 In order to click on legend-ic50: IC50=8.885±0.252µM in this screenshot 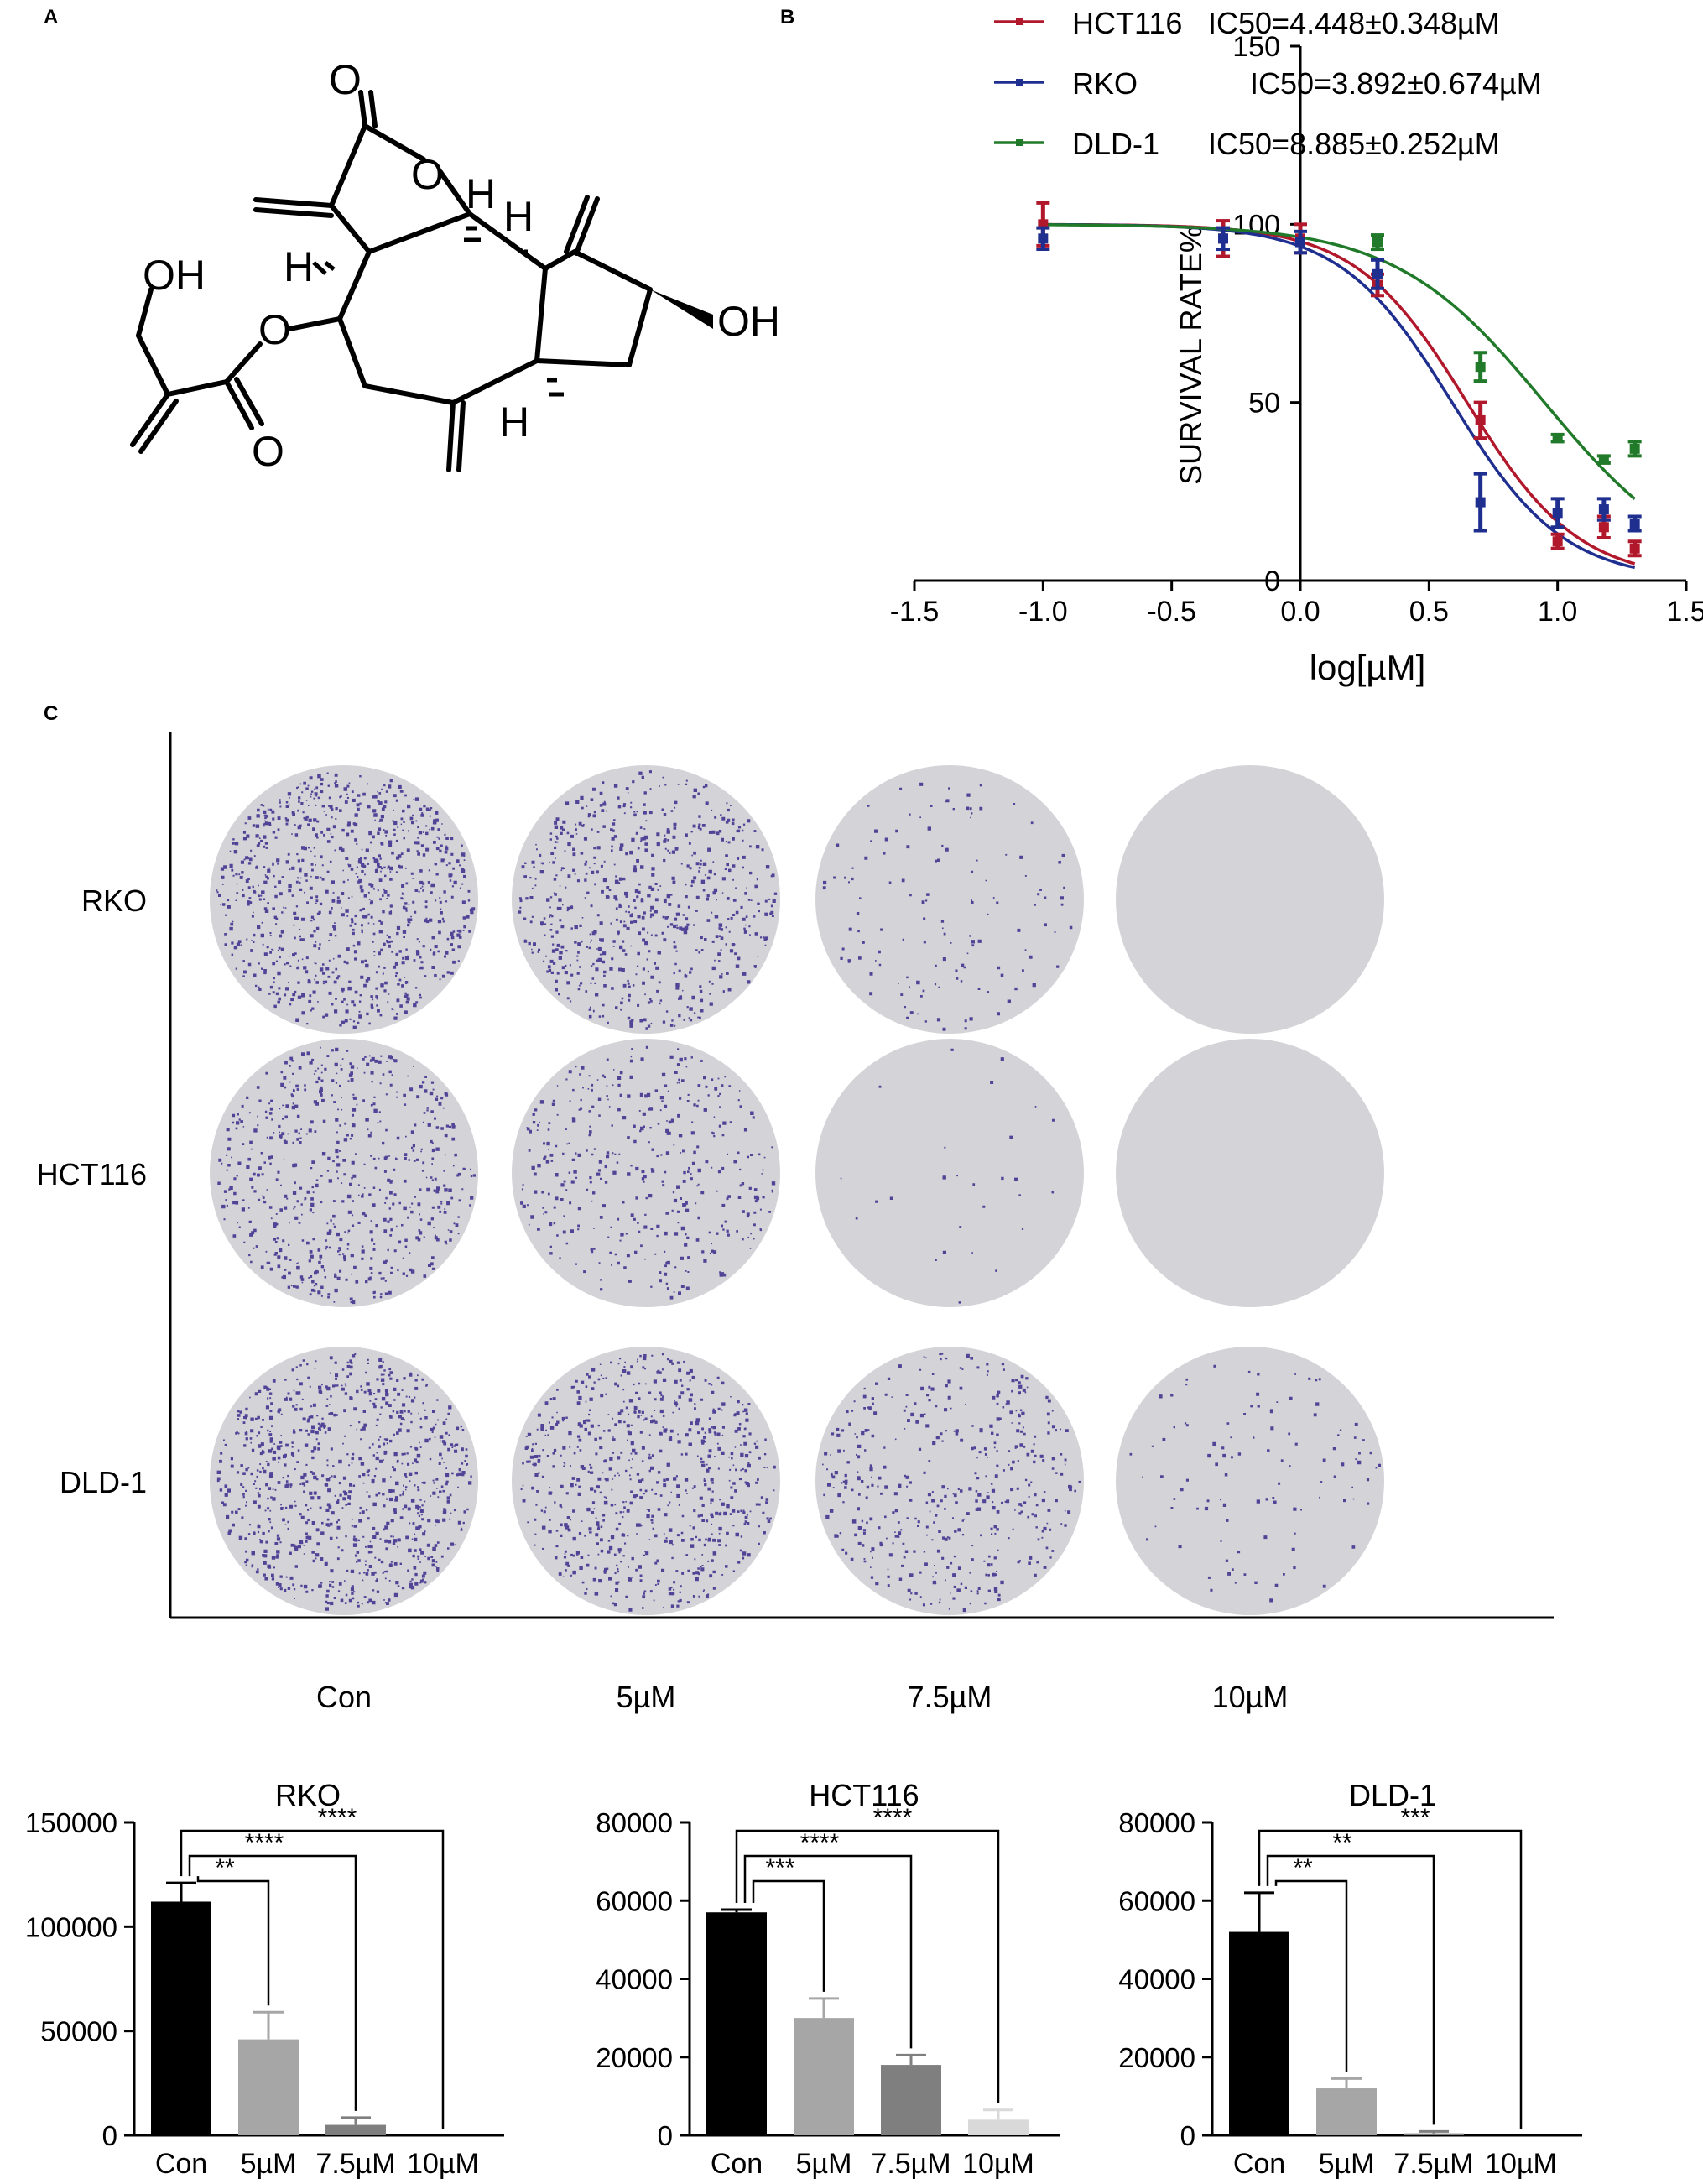, I will do `click(1354, 144)`.